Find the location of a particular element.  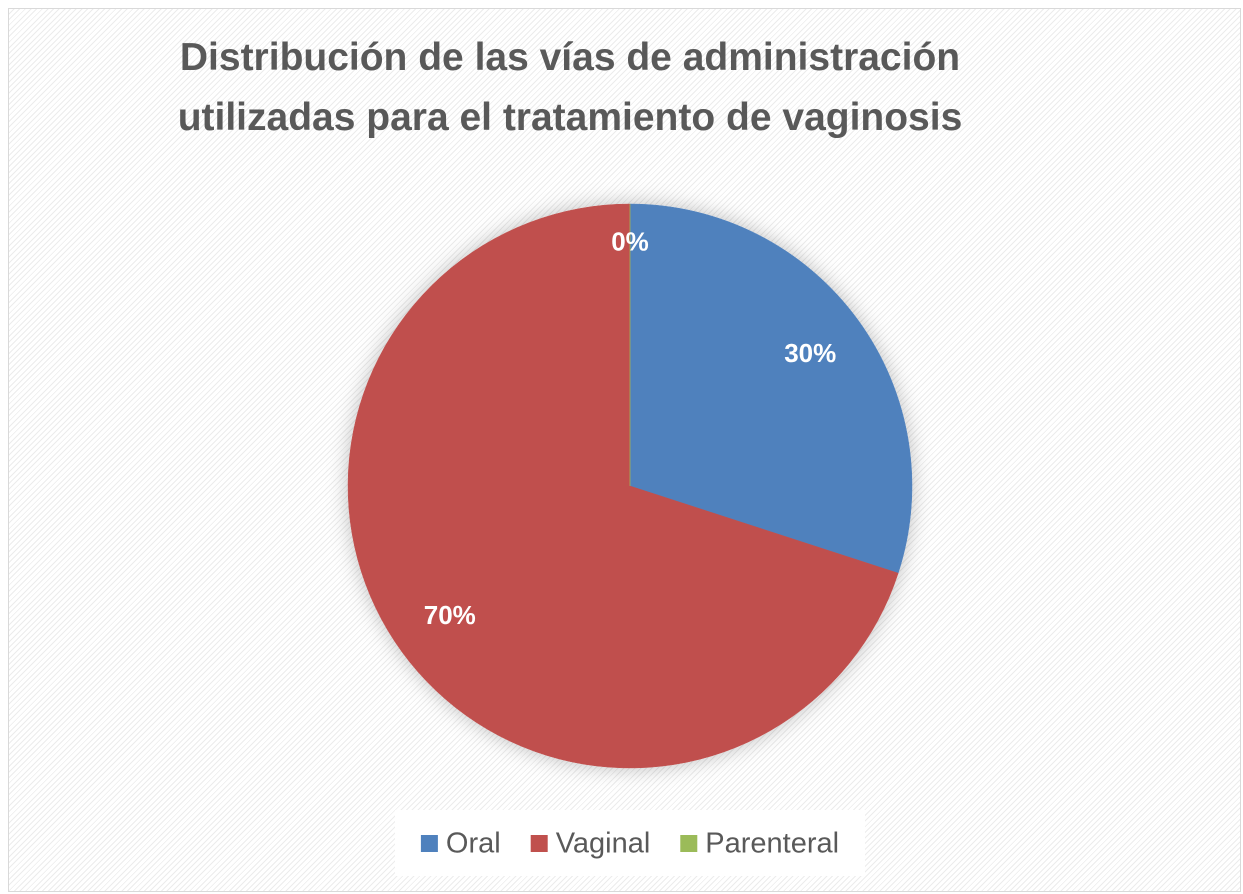

data-label: 70% is located at coordinates (450, 615).